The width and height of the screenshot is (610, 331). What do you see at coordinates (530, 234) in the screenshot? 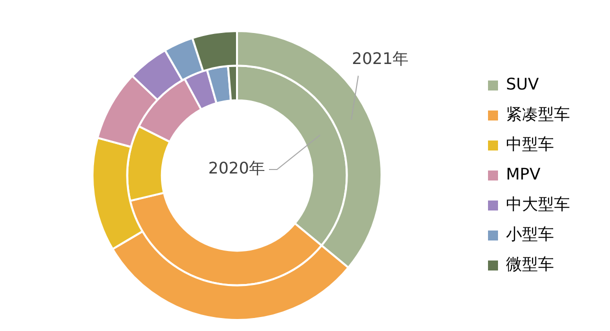
I see `legend-label: 小型车` at bounding box center [530, 234].